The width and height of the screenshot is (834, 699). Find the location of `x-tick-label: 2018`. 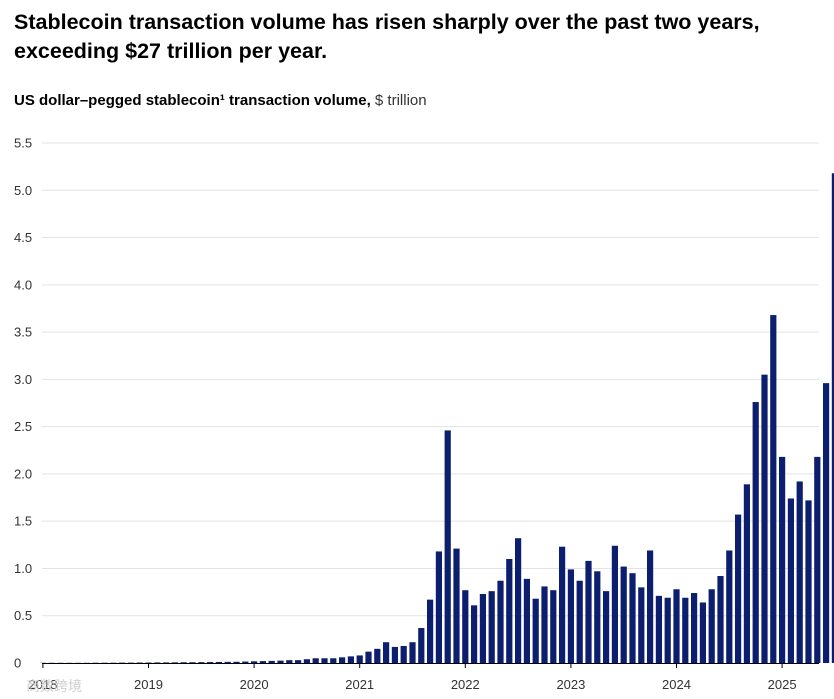

x-tick-label: 2018 is located at coordinates (42, 684).